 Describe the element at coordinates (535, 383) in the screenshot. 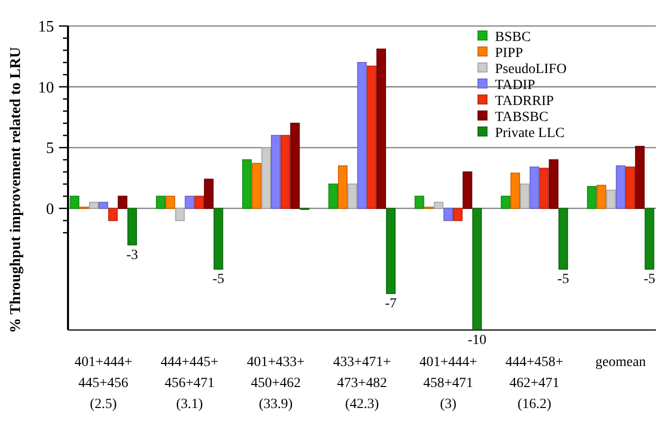

I see `x-tick-label: 444+458+ 462+471 (16.2)` at that location.